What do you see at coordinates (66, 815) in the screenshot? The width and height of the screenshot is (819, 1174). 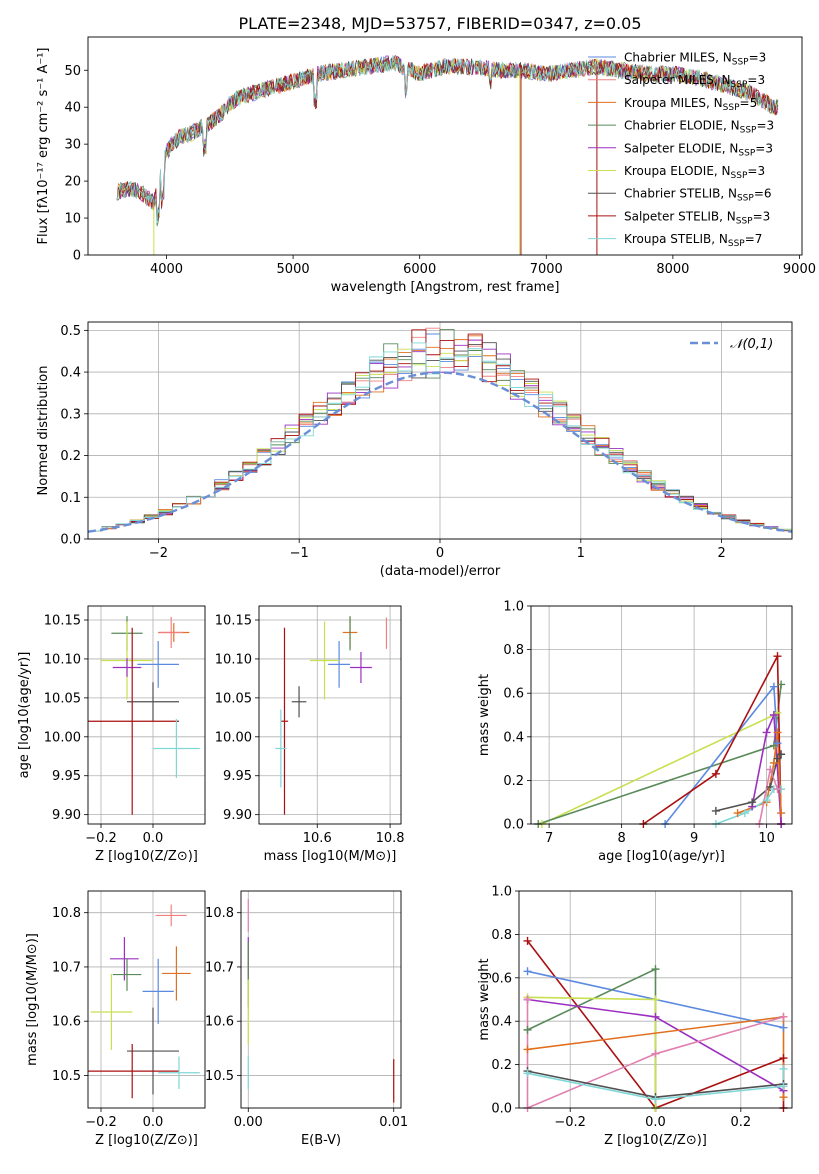 I see `y-tick-label: 9.90` at bounding box center [66, 815].